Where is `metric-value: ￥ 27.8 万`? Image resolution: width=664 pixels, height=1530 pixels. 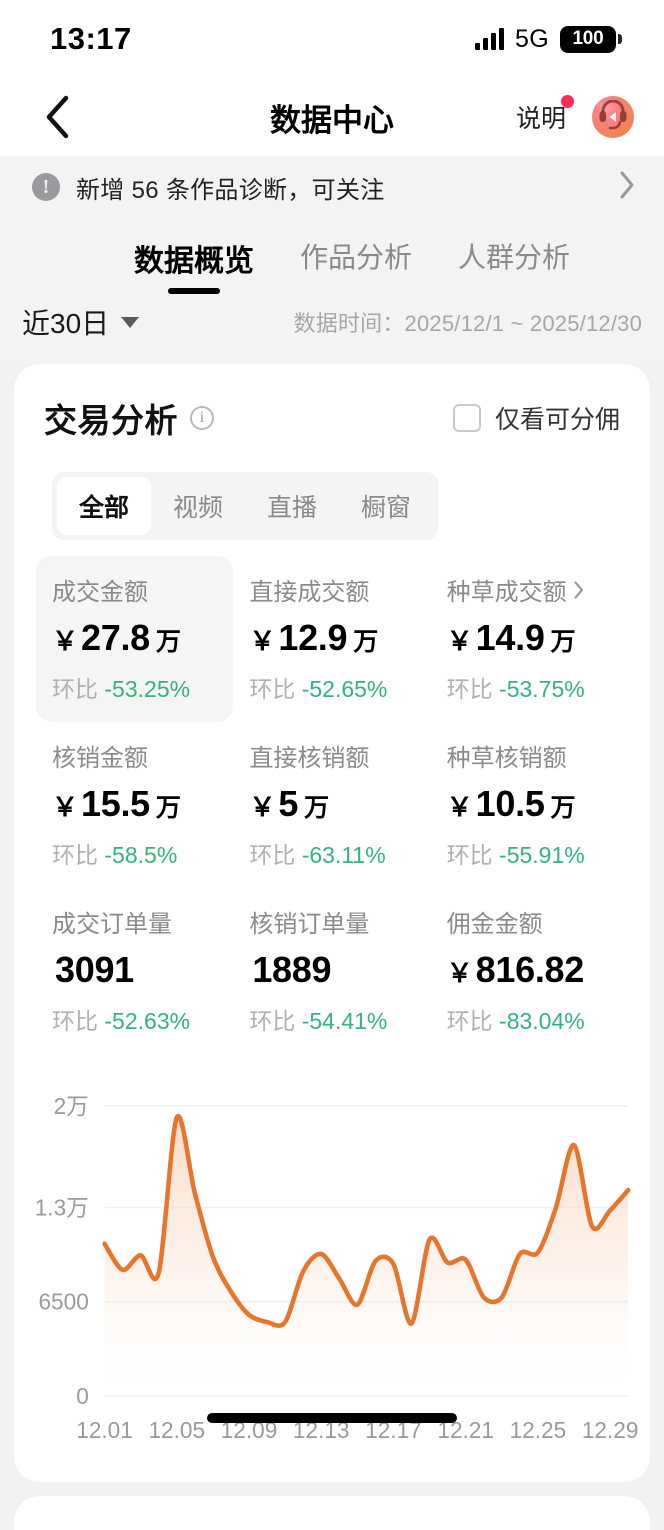
metric-value: ￥ 27.8 万 is located at coordinates (116, 637).